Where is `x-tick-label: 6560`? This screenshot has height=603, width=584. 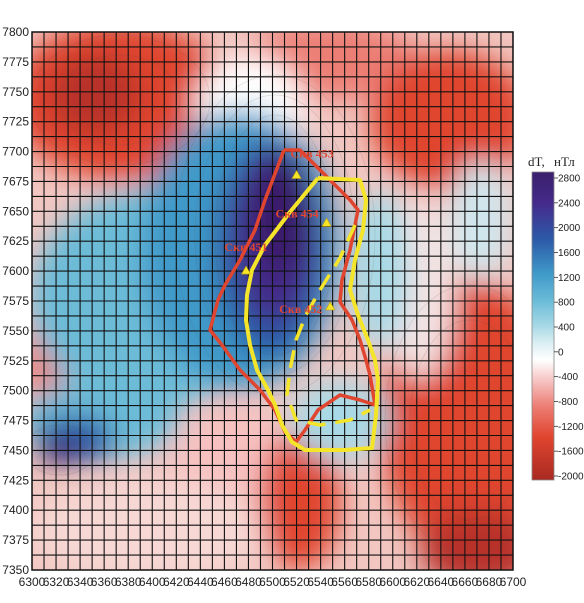 x-tick-label: 6560 is located at coordinates (344, 582).